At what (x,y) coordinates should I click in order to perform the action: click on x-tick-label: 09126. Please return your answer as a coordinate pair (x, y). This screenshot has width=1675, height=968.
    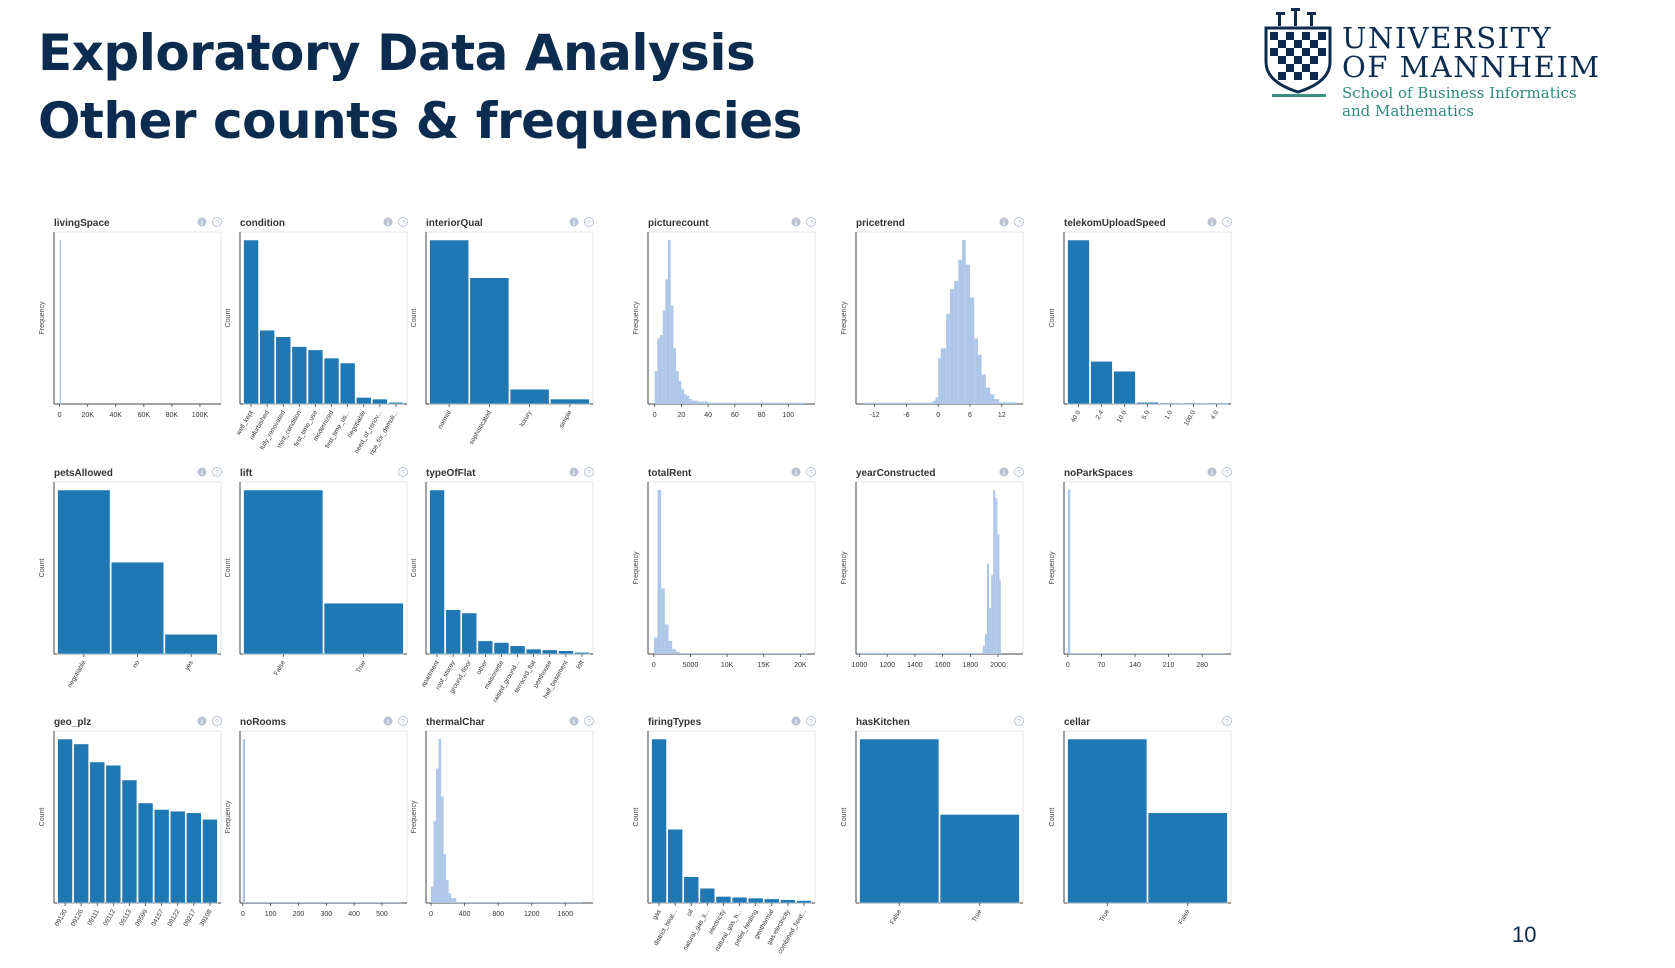
    Looking at the image, I should click on (77, 917).